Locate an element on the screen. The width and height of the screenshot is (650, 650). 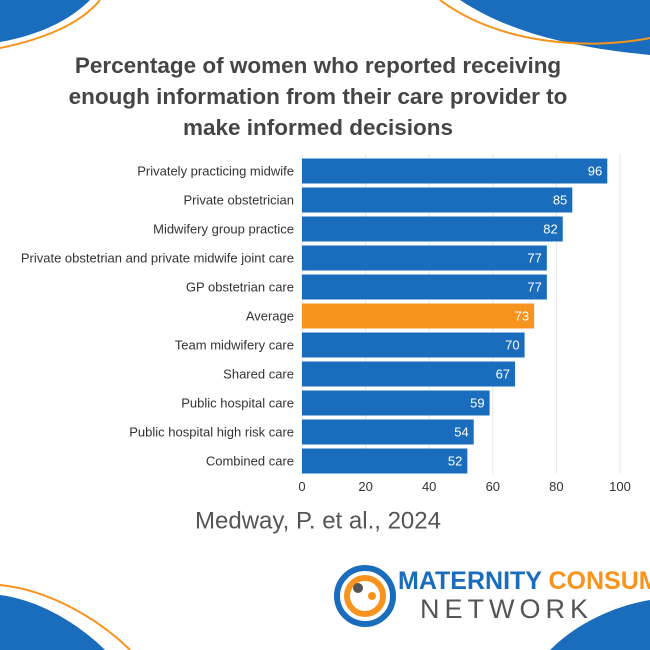
logo-line2: NETWORK is located at coordinates (506, 609).